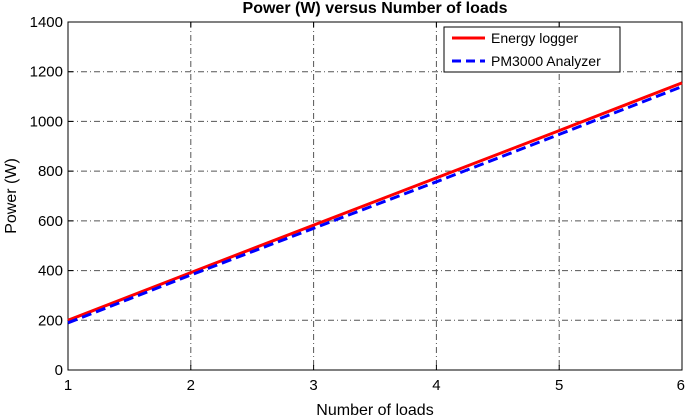 This screenshot has height=419, width=685. What do you see at coordinates (11, 196) in the screenshot?
I see `y-axis-label: Power (W)` at bounding box center [11, 196].